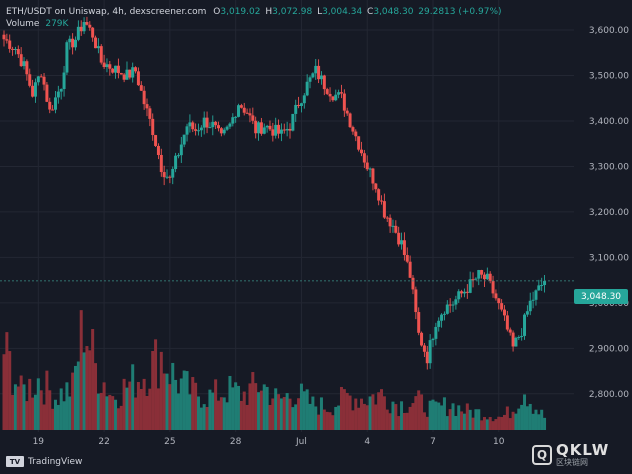  Describe the element at coordinates (240, 12) in the screenshot. I see `open-value: 3,019.02` at that location.